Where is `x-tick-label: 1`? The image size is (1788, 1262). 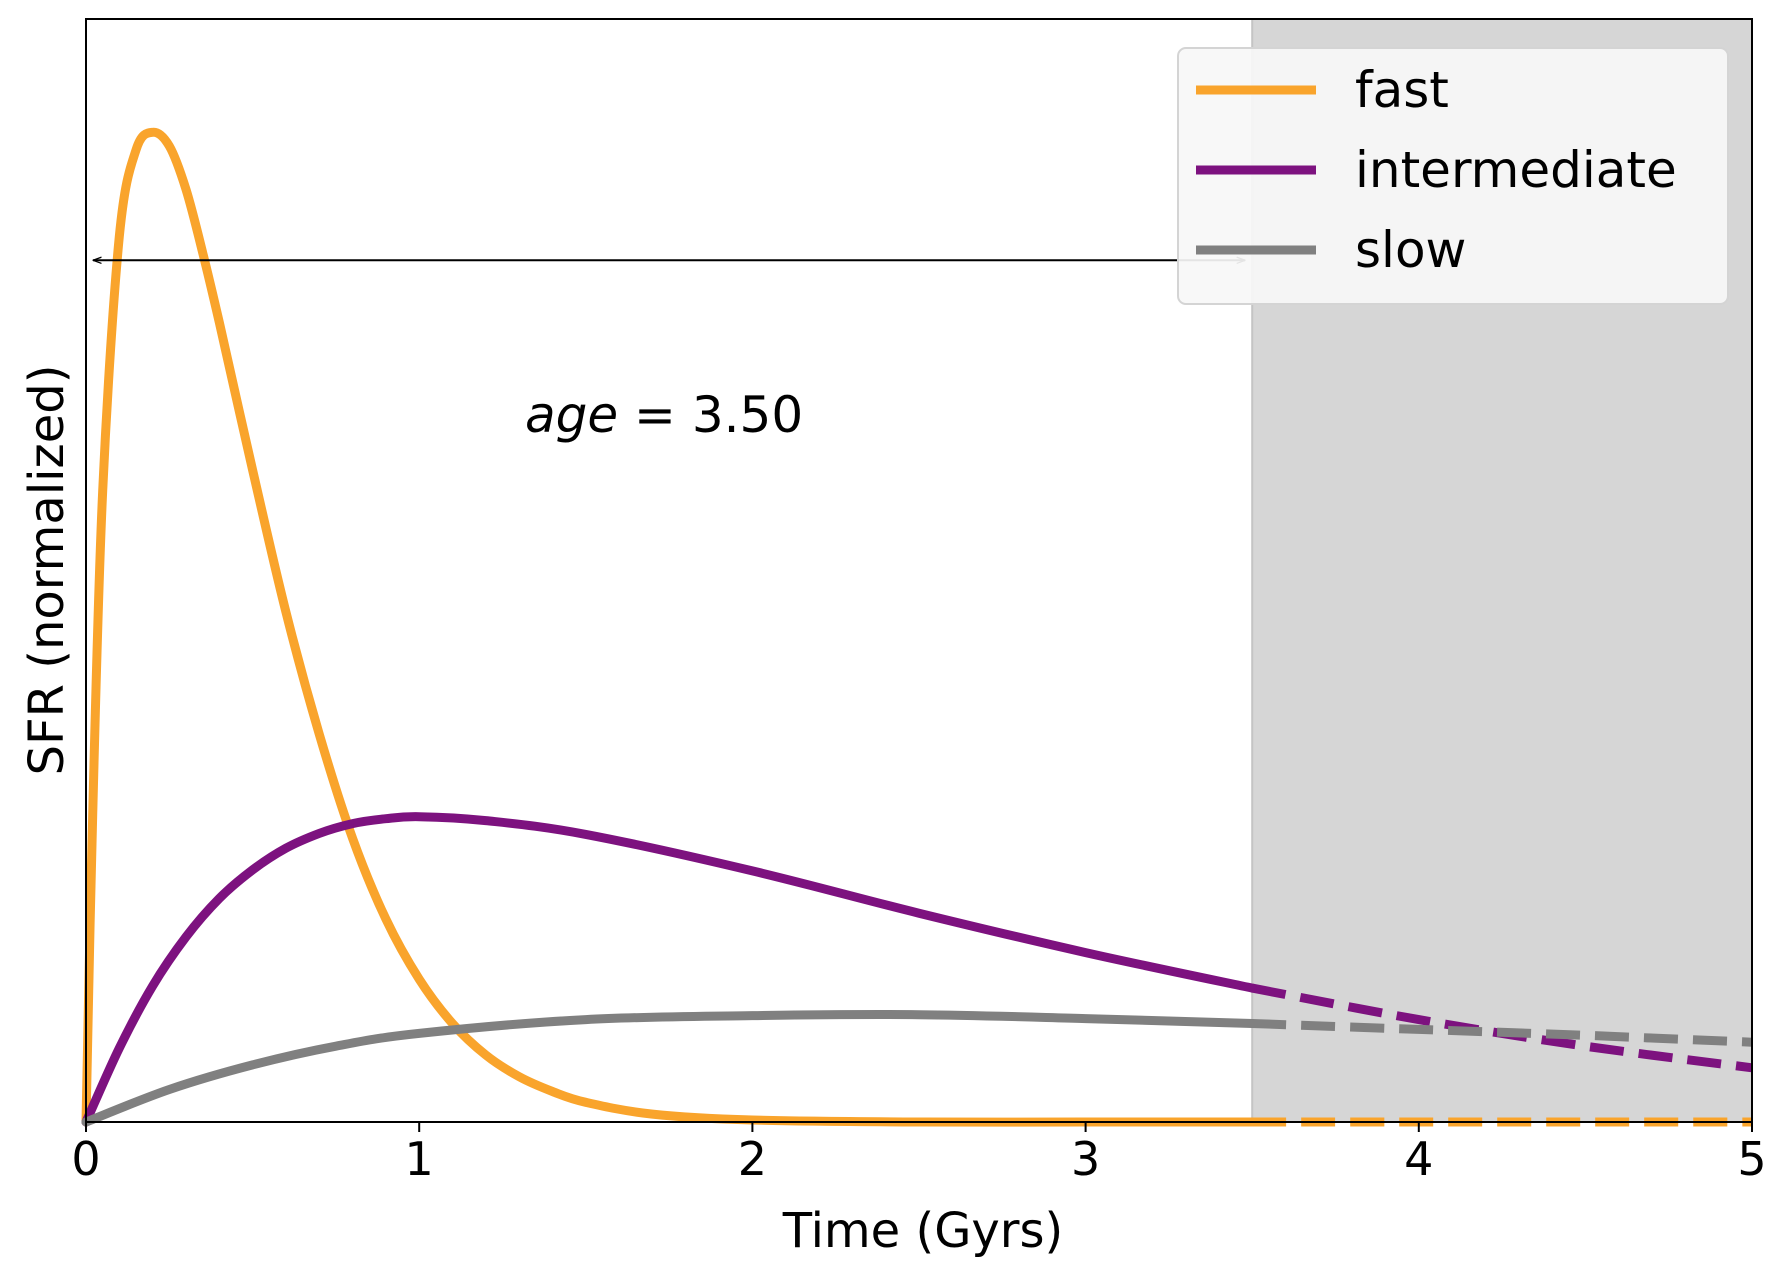
x-tick-label: 1 is located at coordinates (419, 1159).